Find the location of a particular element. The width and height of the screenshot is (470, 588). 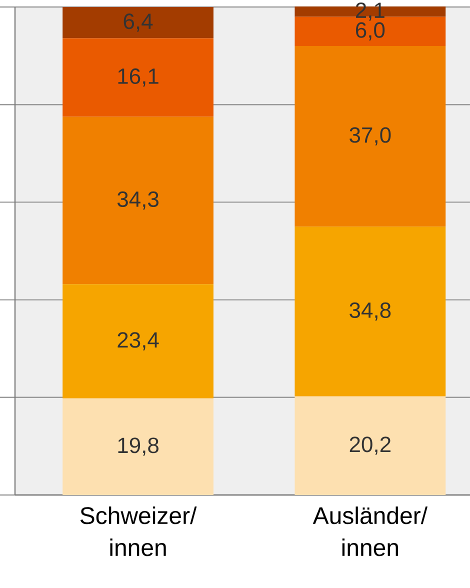

data-label: 19,8 is located at coordinates (138, 447).